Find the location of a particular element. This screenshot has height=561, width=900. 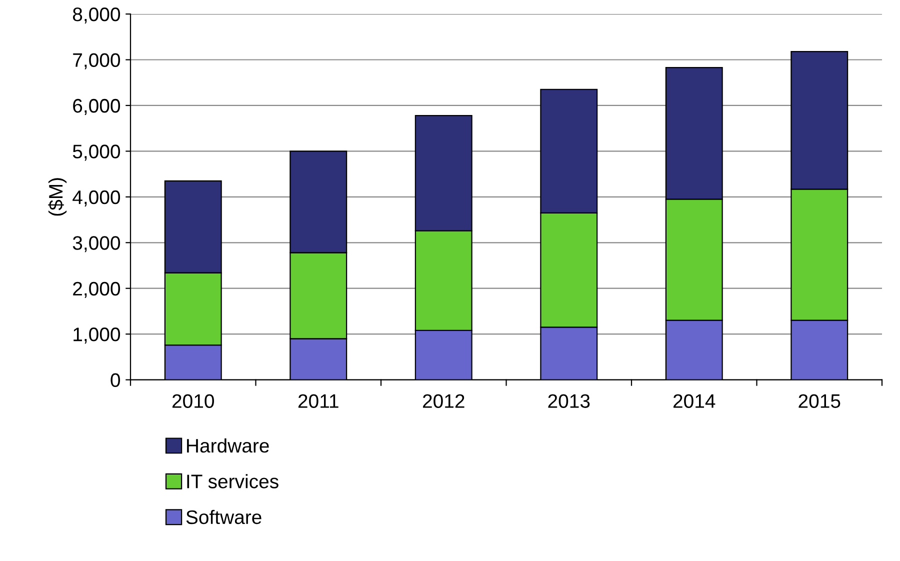

y-tick-label: 0 is located at coordinates (115, 380).